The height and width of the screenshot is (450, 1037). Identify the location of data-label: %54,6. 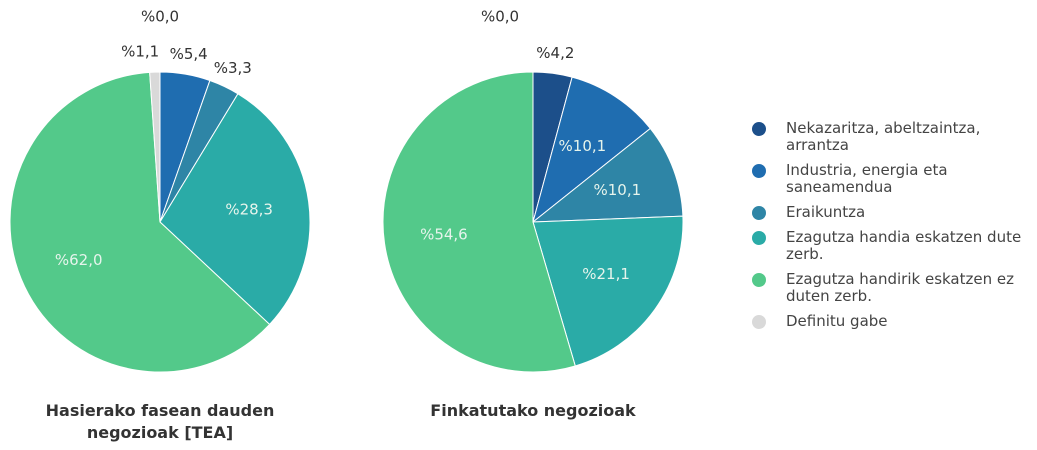
(444, 234).